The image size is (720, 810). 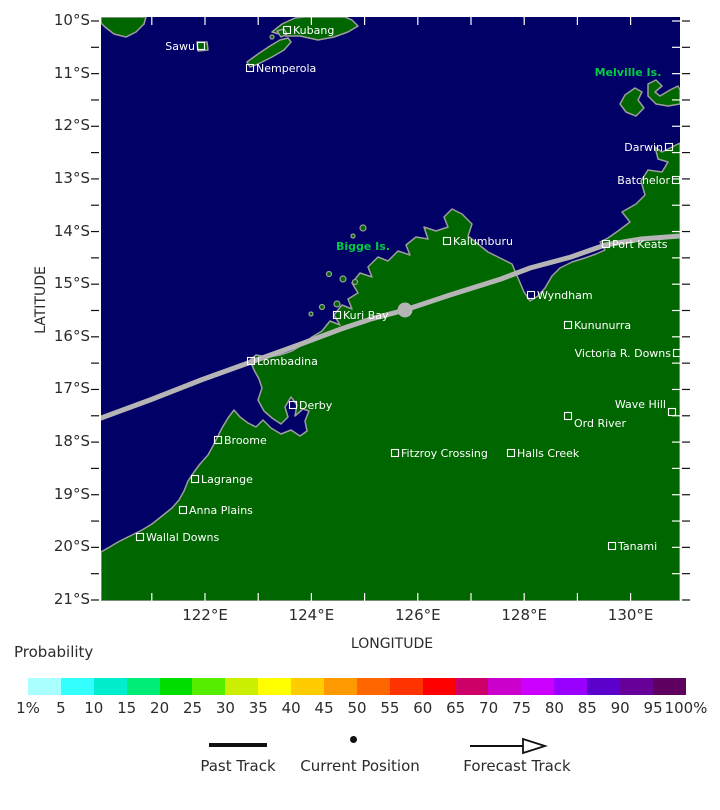 What do you see at coordinates (71, 72) in the screenshot?
I see `lat-tick-label: 11°S` at bounding box center [71, 72].